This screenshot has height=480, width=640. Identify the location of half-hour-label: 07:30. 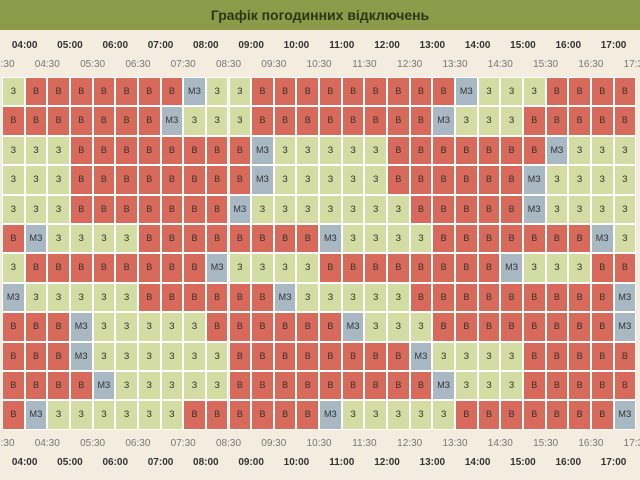
(183, 64).